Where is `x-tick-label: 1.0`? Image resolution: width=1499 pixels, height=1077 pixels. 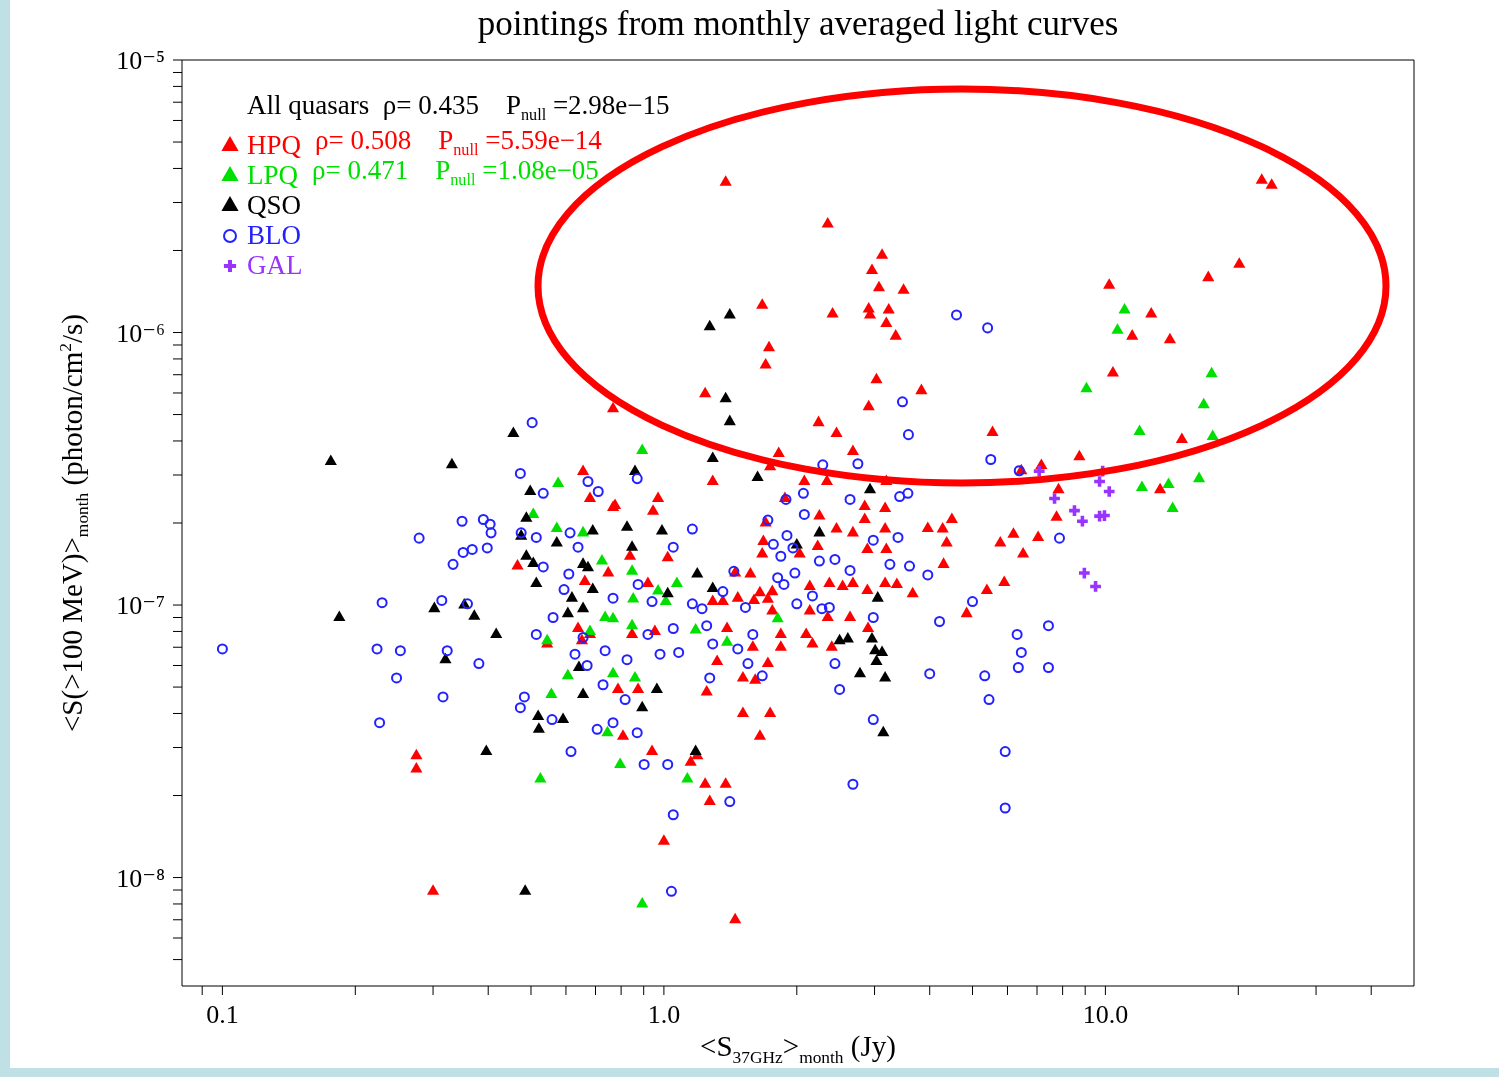 x-tick-label: 1.0 is located at coordinates (664, 1015).